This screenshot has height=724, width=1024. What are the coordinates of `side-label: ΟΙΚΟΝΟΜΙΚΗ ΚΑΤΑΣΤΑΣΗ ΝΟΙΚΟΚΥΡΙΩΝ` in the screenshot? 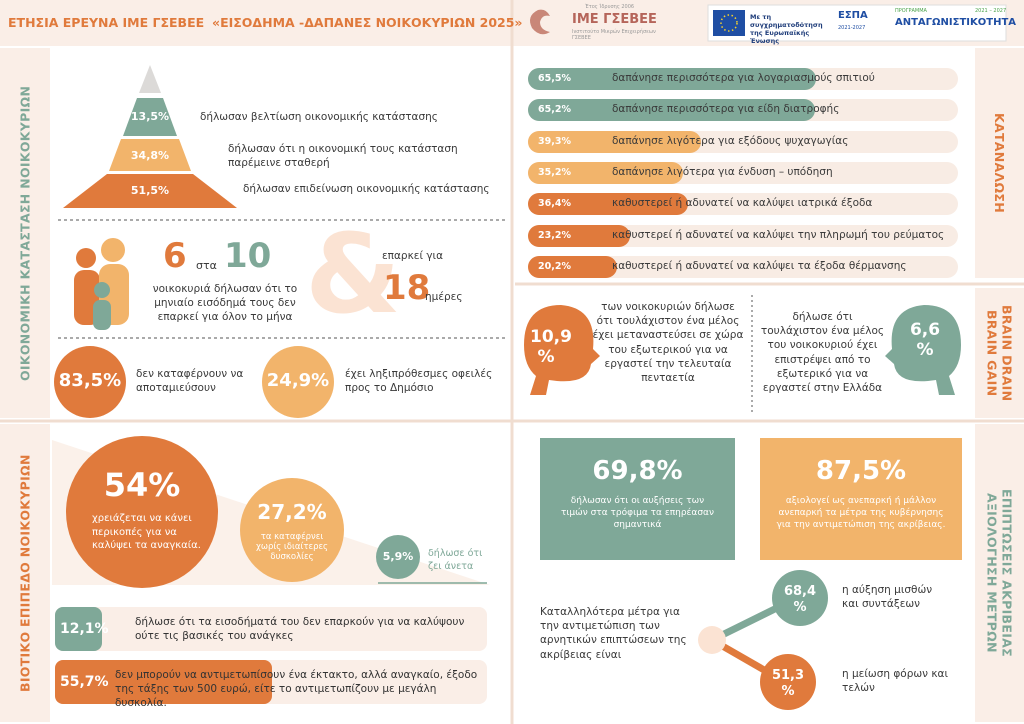 It's located at (25, 233).